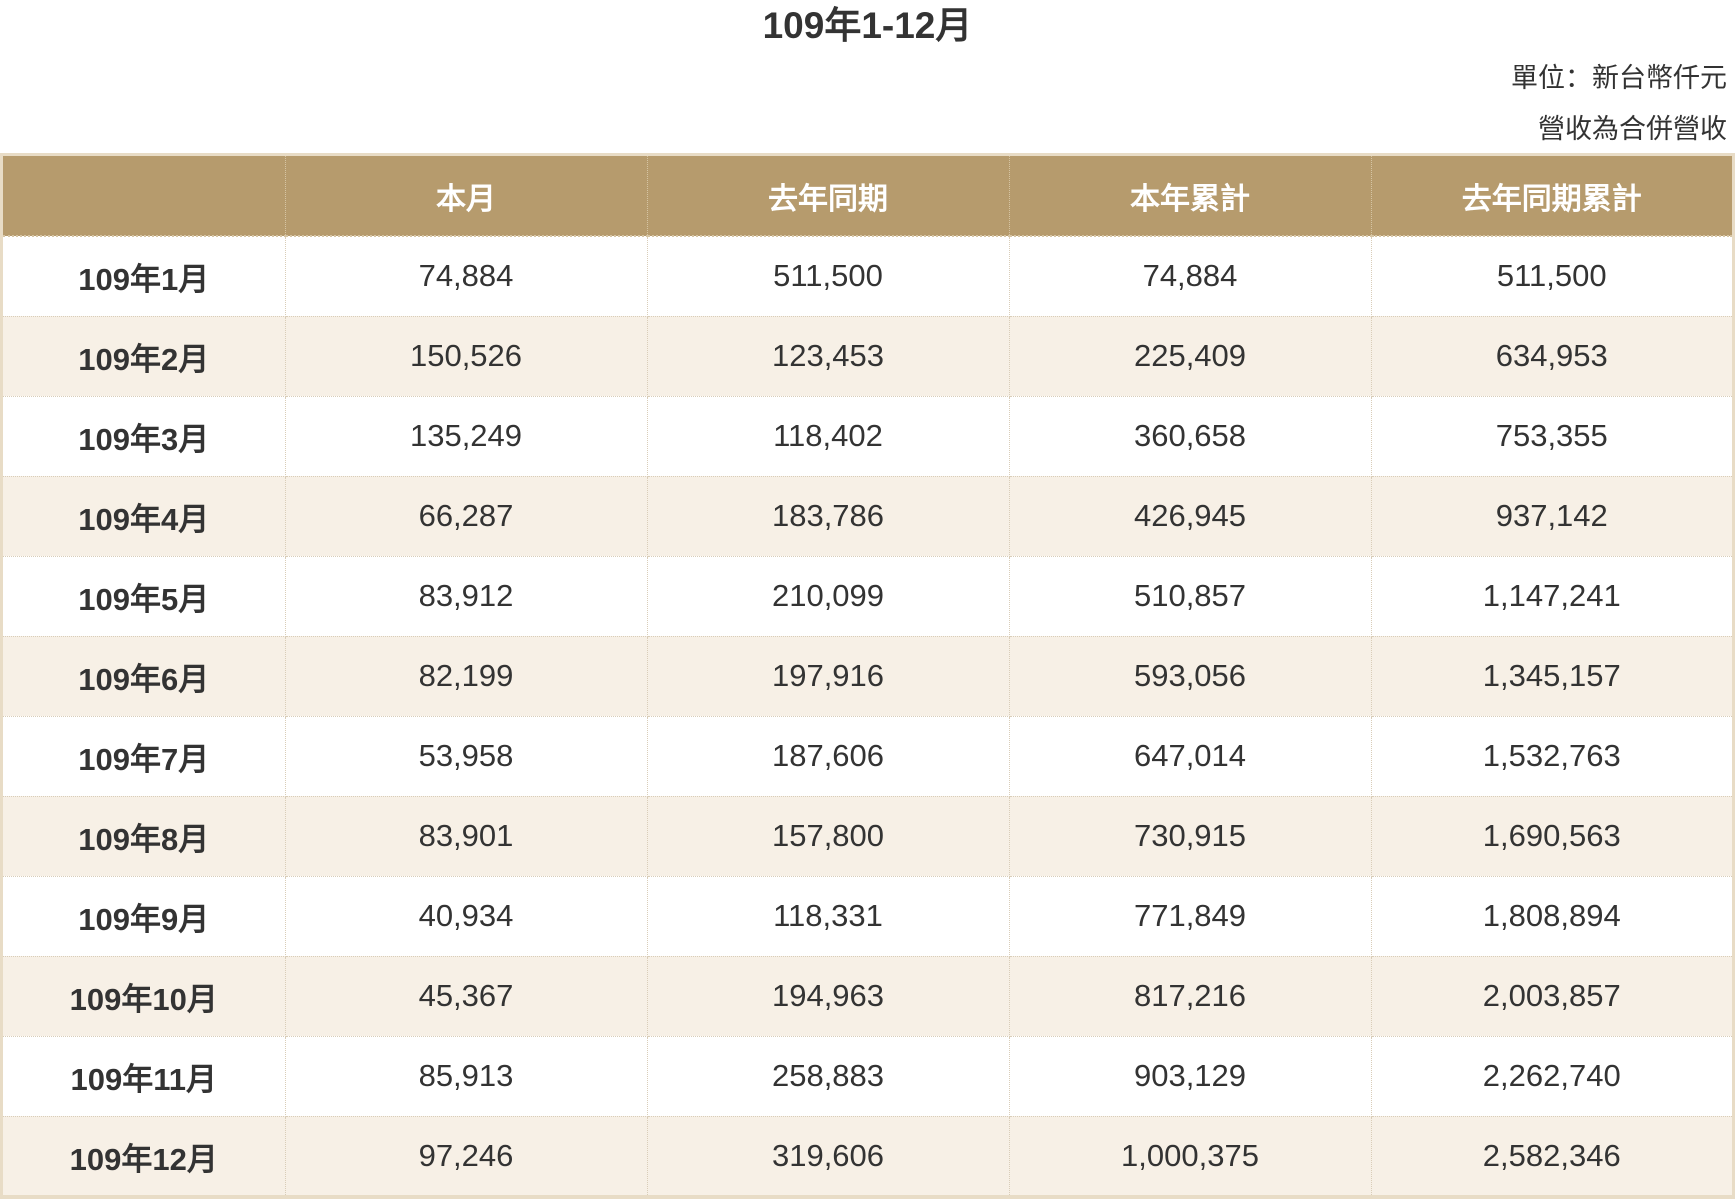 The width and height of the screenshot is (1735, 1199). I want to click on table-row: 109年9月 40,934 118,331 771,849 1,808,894, so click(867, 916).